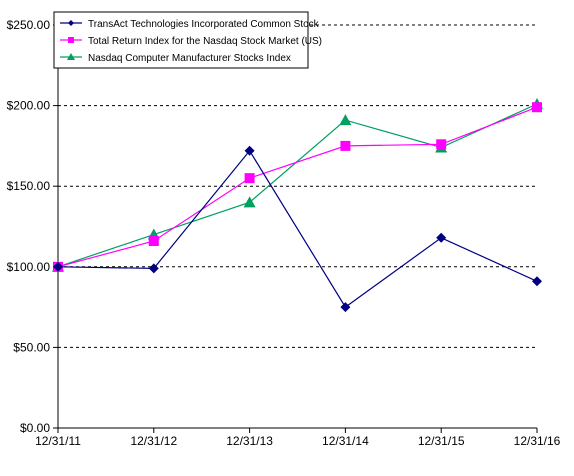 This screenshot has height=476, width=574. Describe the element at coordinates (31, 347) in the screenshot. I see `y-tick-label: $50.00` at that location.